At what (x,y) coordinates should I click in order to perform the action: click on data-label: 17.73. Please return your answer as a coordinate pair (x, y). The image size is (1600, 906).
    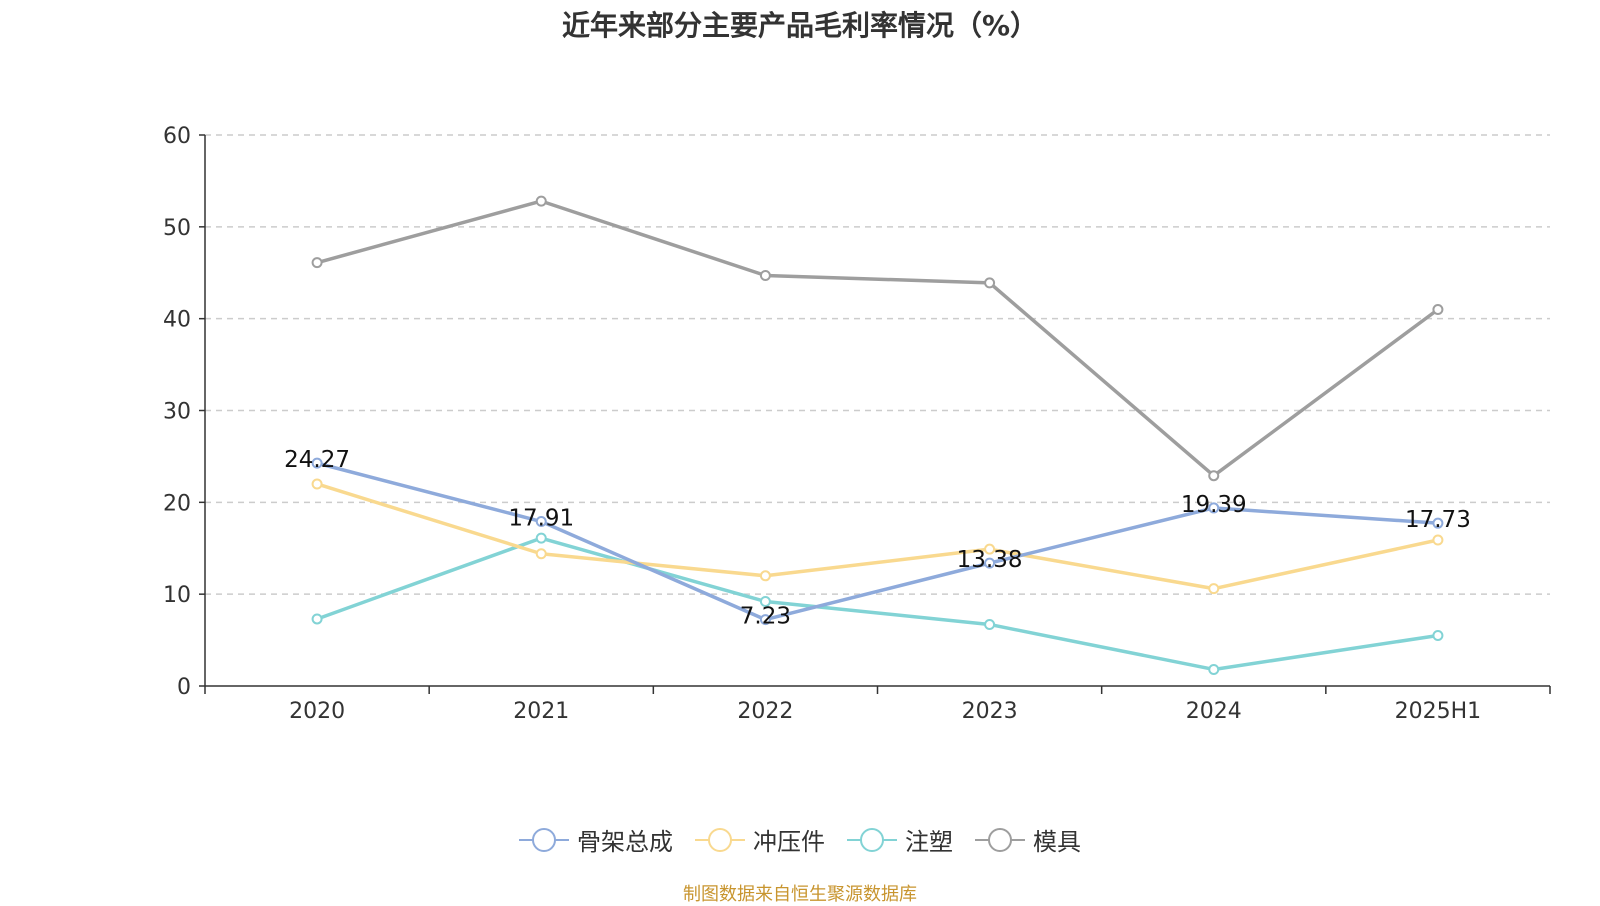
    Looking at the image, I should click on (1438, 520).